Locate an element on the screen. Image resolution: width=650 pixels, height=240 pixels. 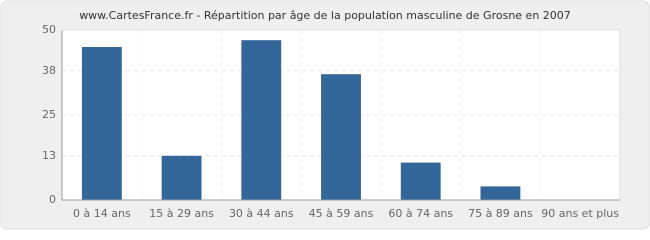
y-tick-label: 25 is located at coordinates (49, 114).